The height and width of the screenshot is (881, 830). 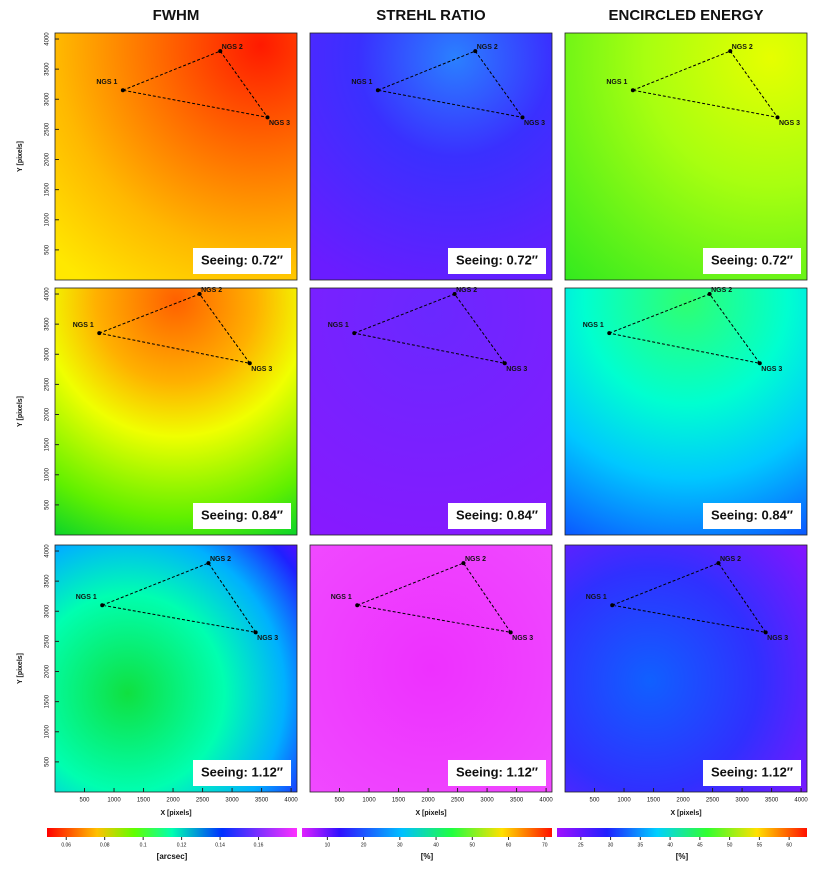 What do you see at coordinates (545, 845) in the screenshot?
I see `colorbar-tick-label: 70` at bounding box center [545, 845].